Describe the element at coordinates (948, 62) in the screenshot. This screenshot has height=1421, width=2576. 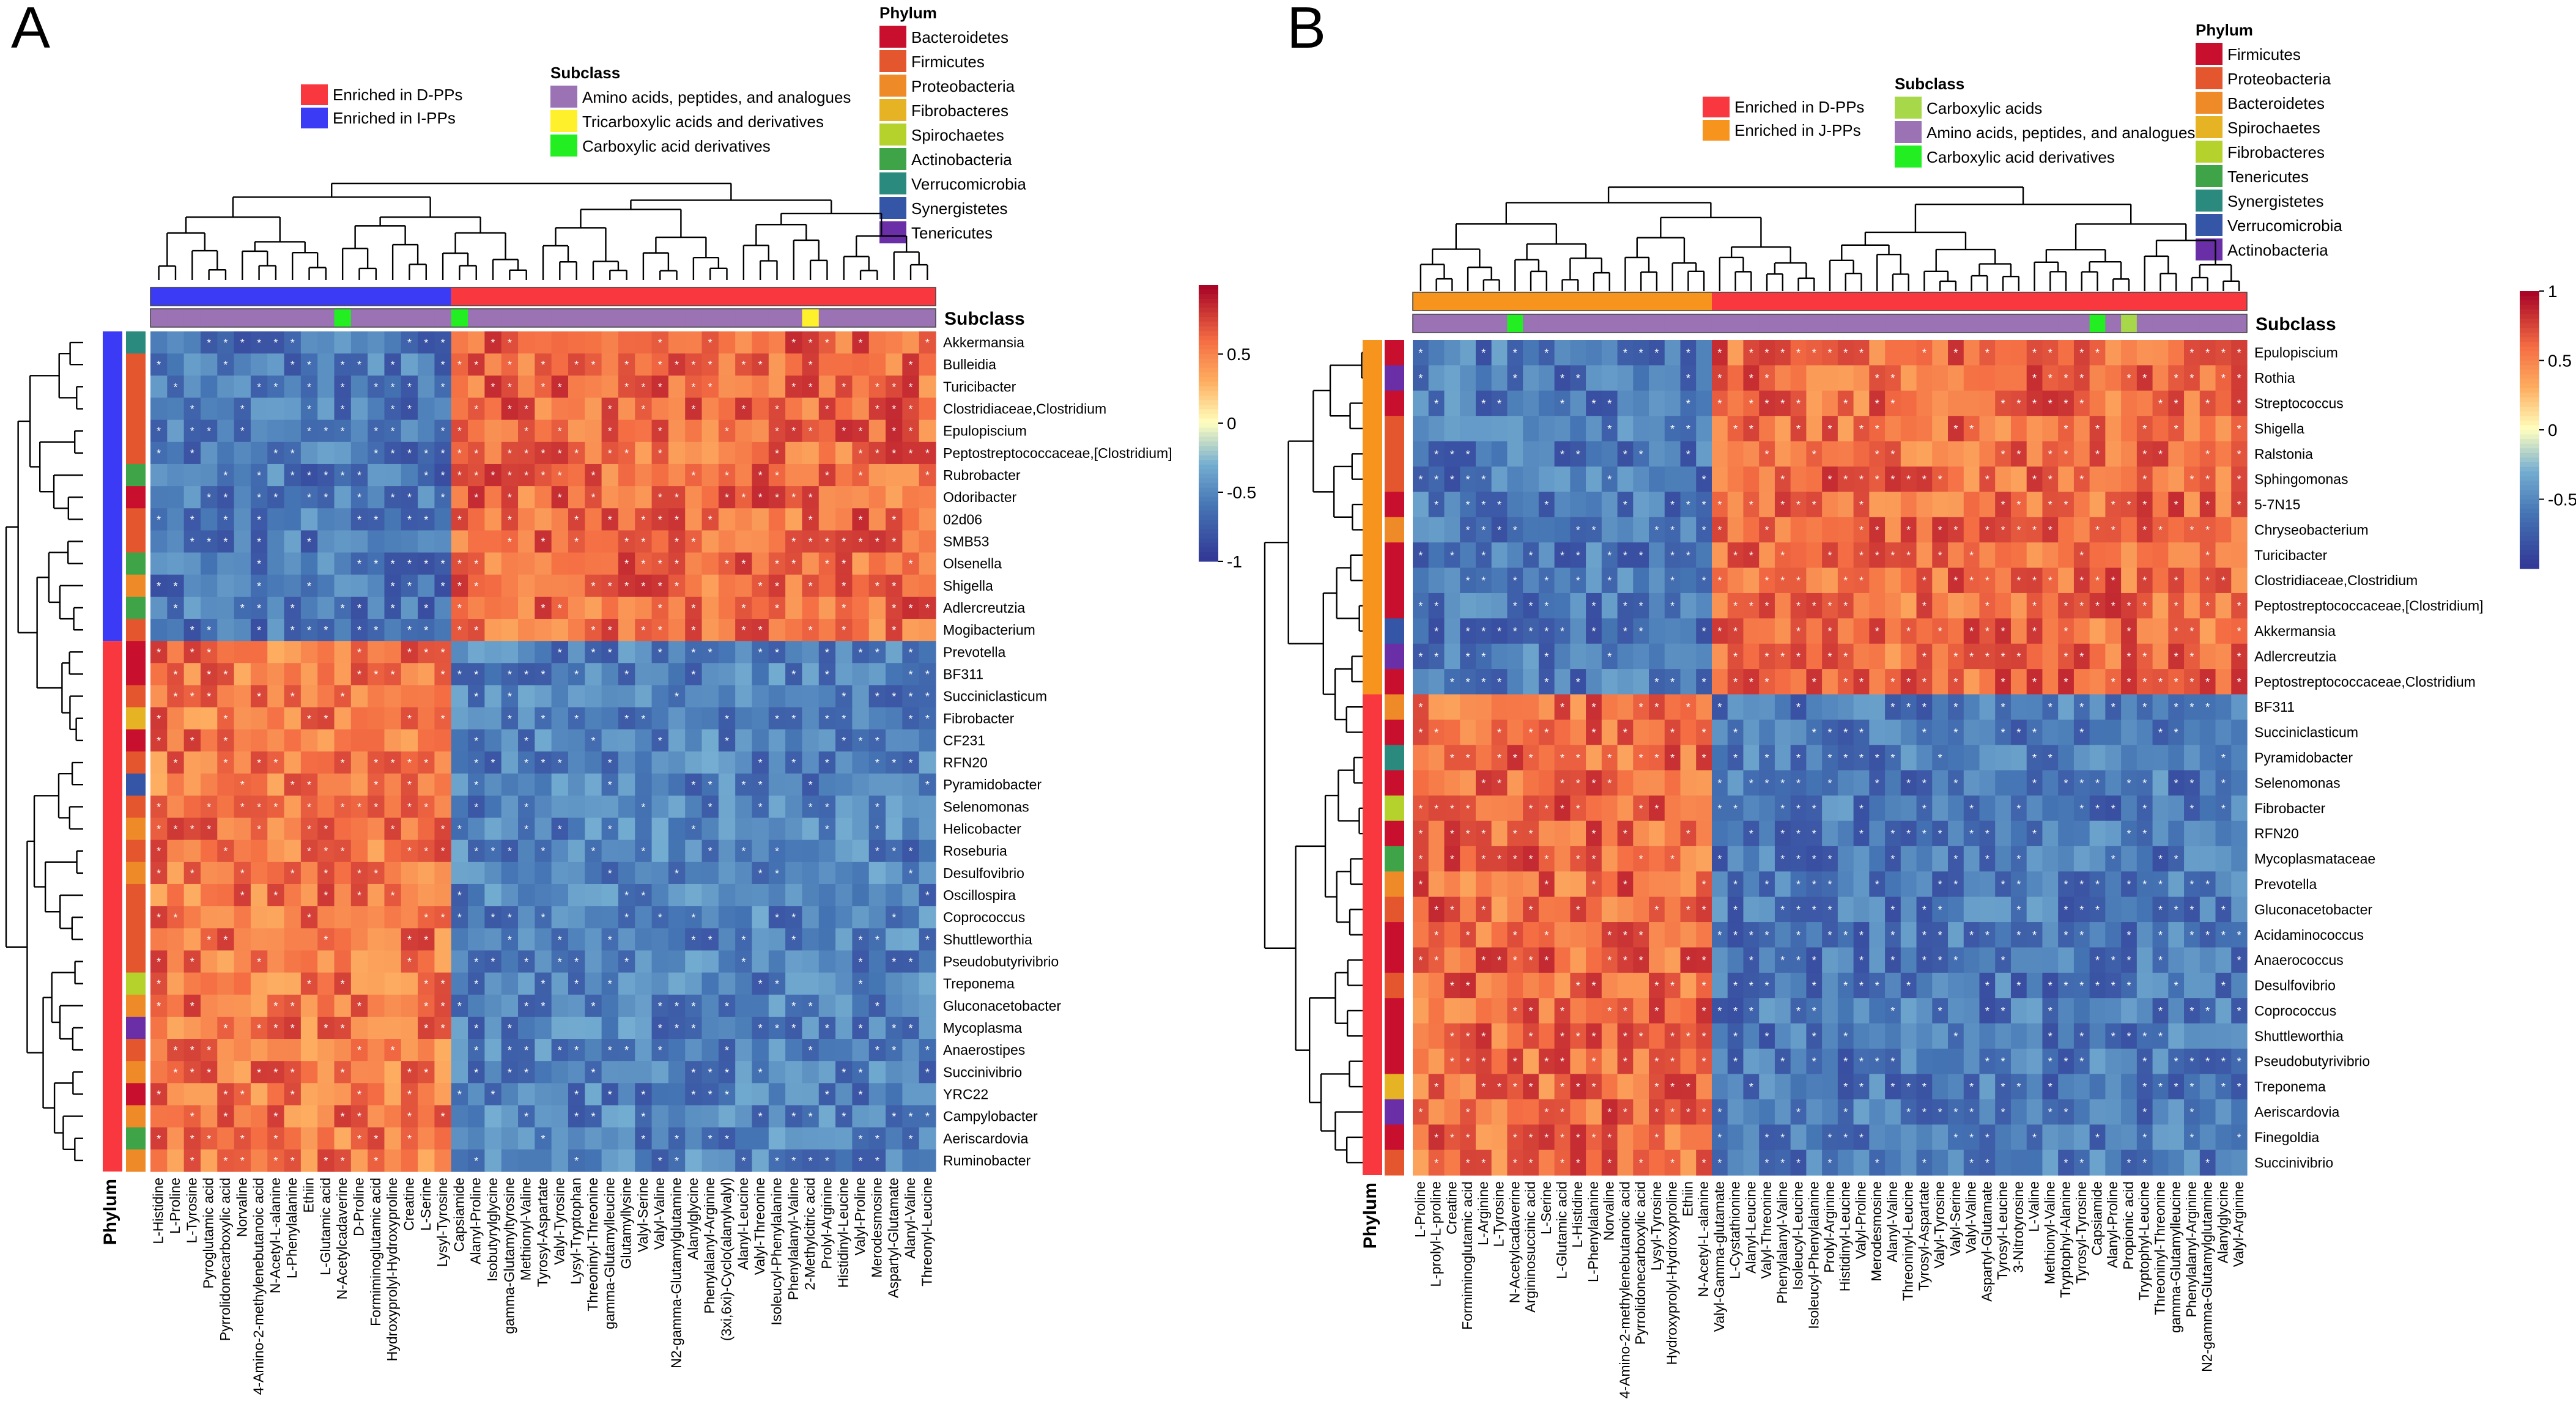
I see `phylum-legend-label: Firmicutes` at that location.